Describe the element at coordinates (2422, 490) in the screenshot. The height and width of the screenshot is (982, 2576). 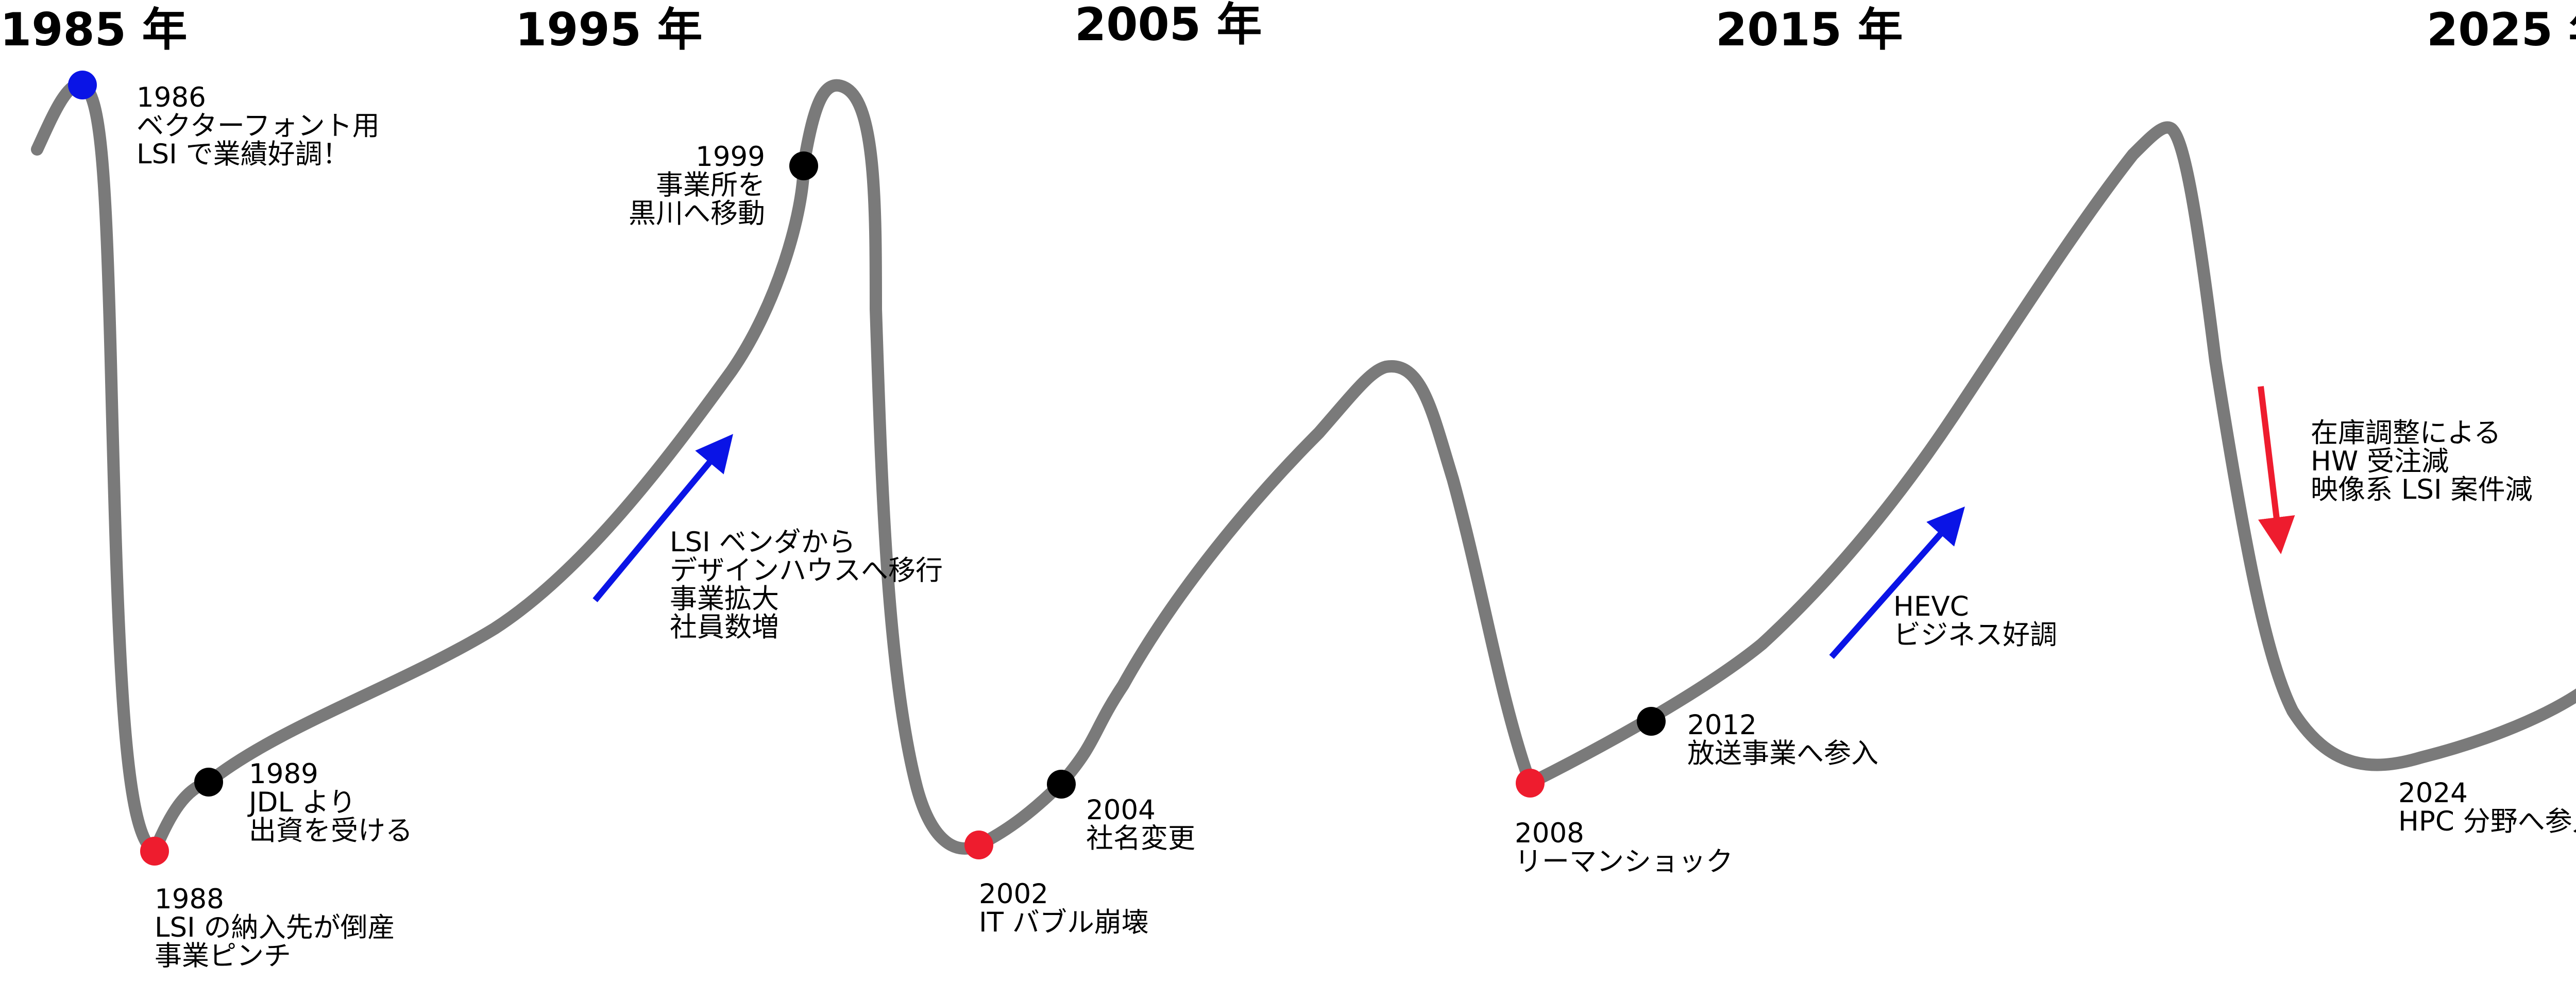
I see `trend-line: 映像系 LSI 案件減` at that location.